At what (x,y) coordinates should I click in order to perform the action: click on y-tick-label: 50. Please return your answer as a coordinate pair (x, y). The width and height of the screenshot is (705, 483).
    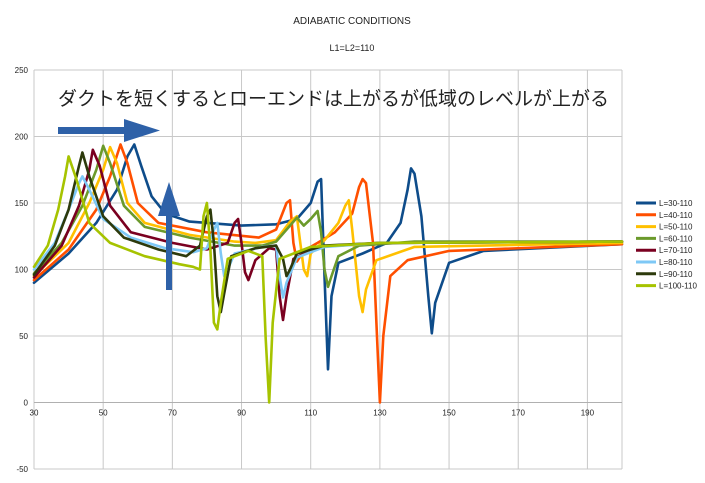
    Looking at the image, I should click on (23, 336).